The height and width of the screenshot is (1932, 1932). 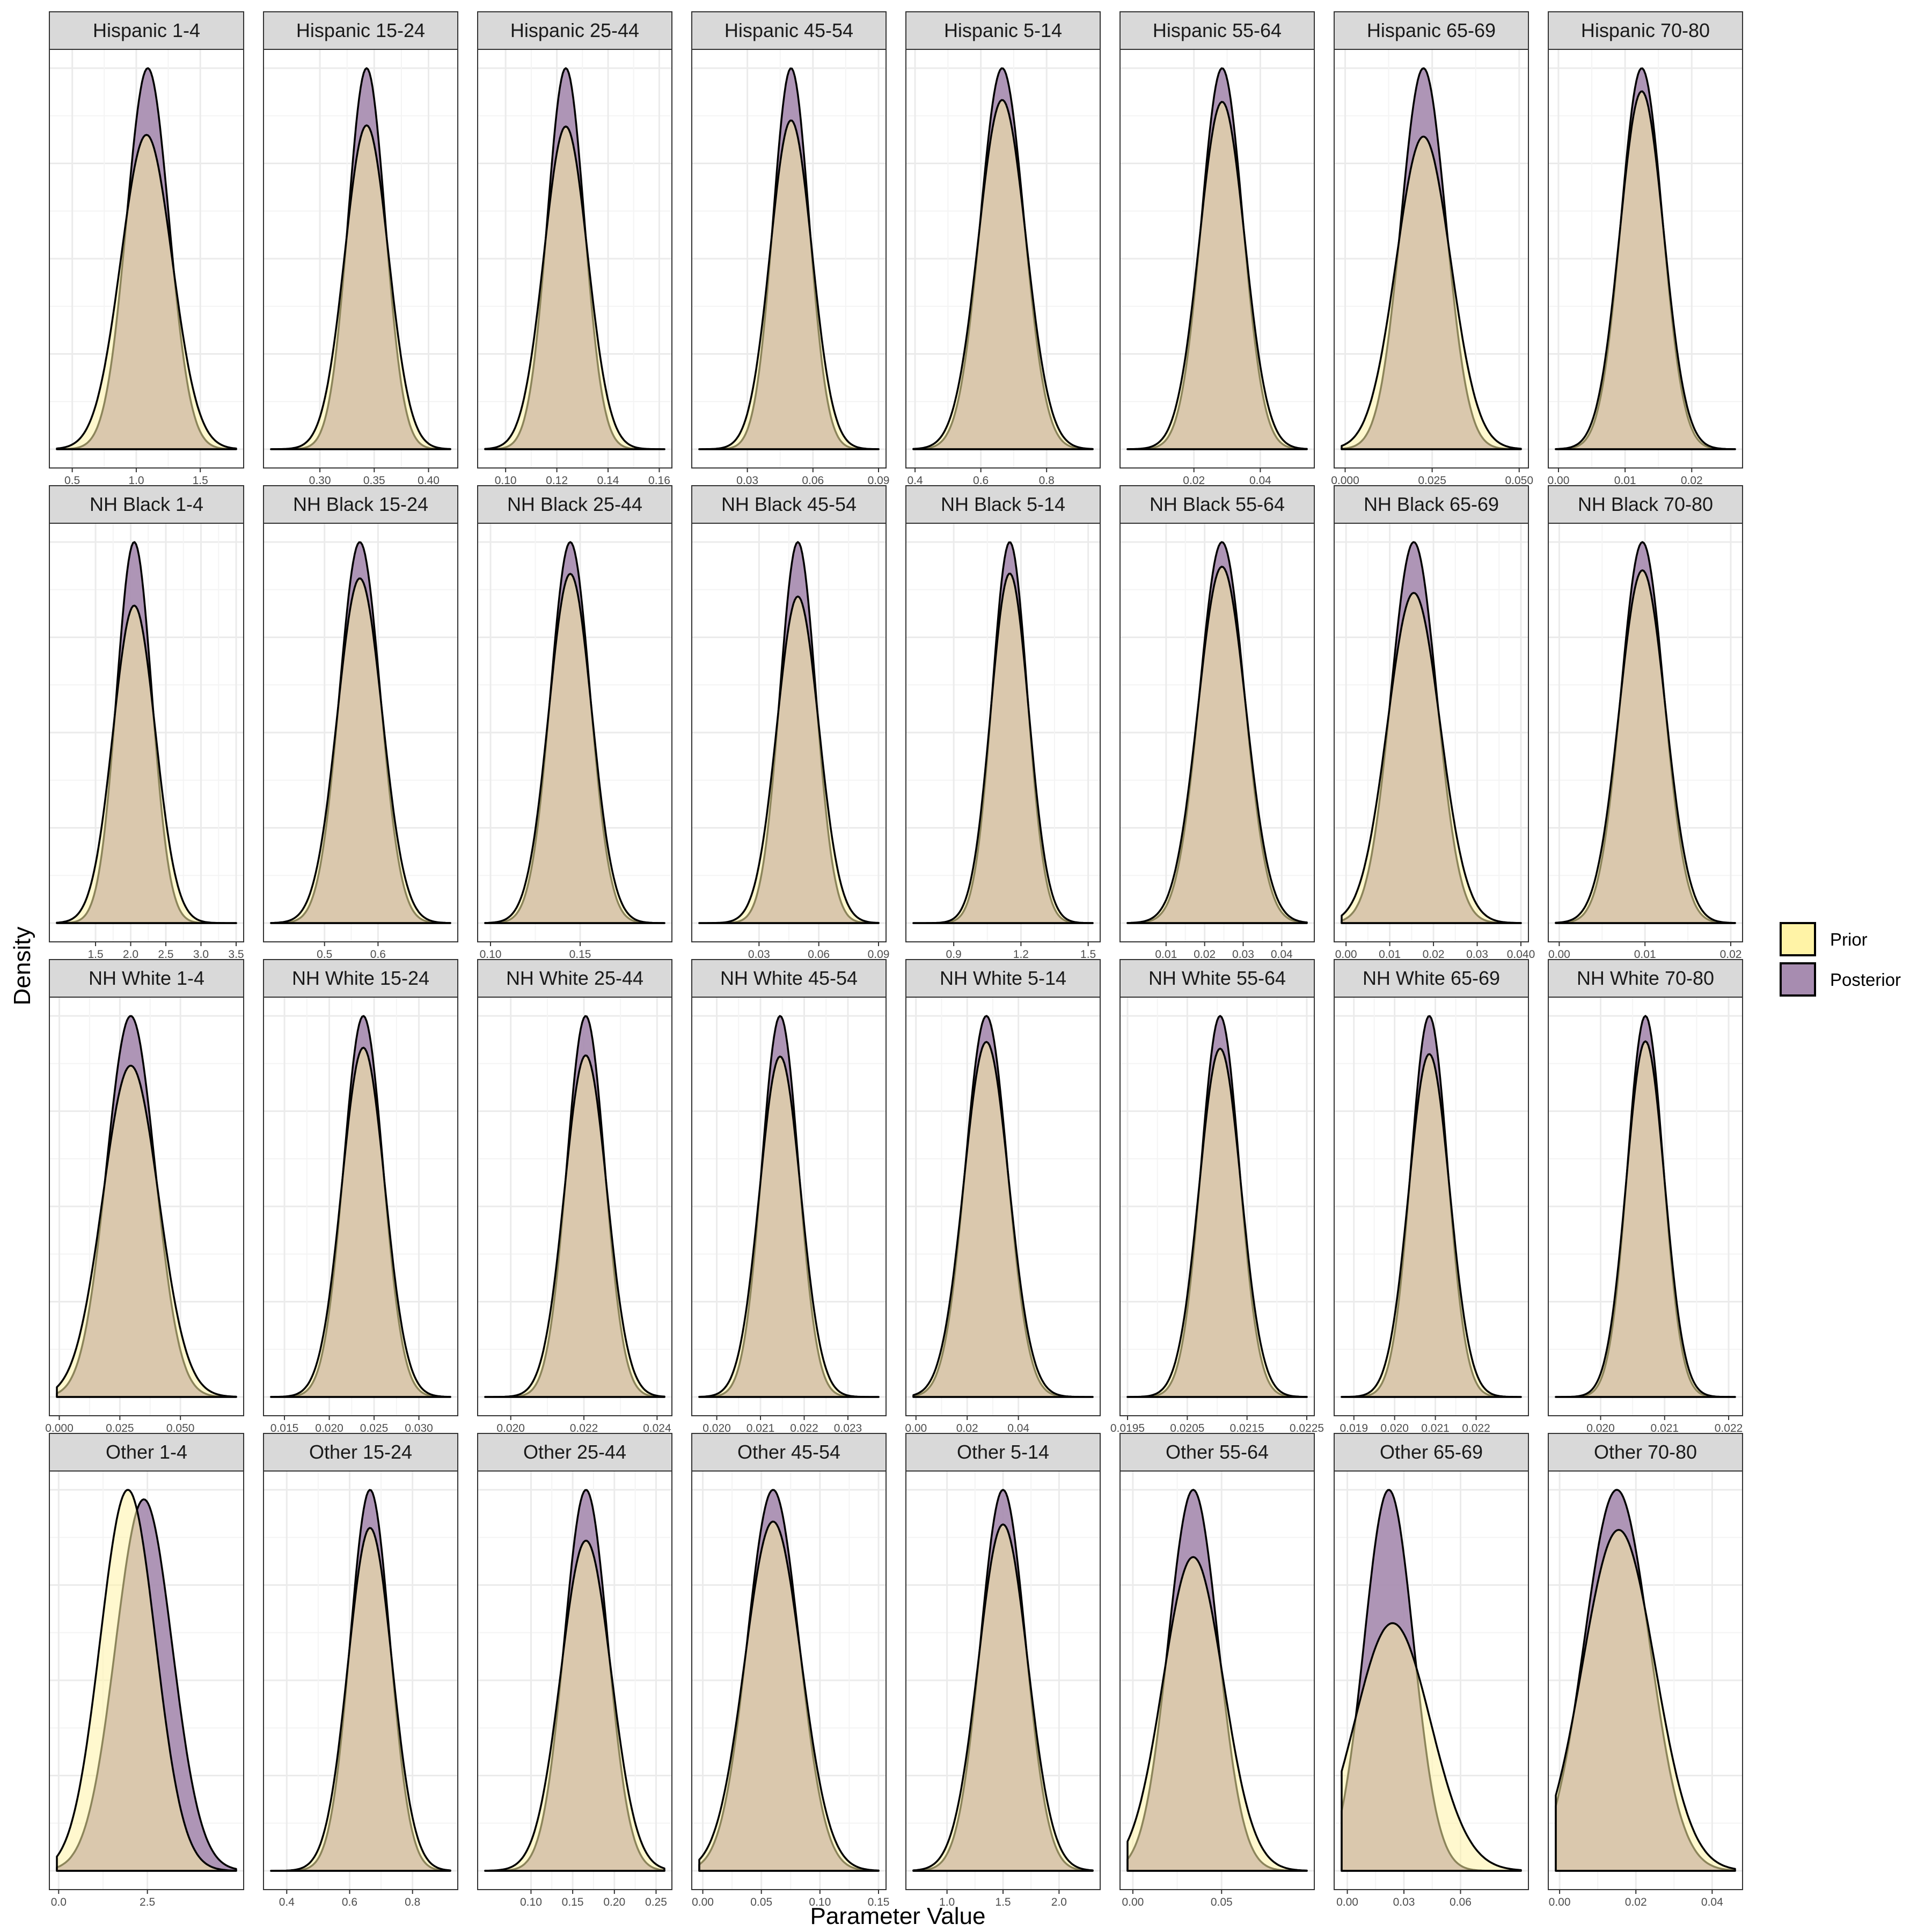 I want to click on facet-panel: NH White 70-80 0.020 0.021 0.022, so click(x=1645, y=1197).